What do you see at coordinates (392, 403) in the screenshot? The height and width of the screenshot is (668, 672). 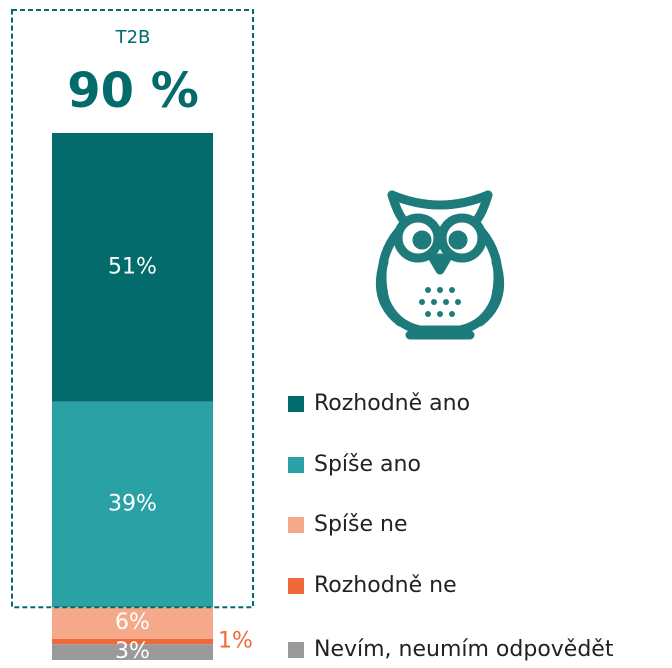 I see `legend-label: Rozhodně ano` at bounding box center [392, 403].